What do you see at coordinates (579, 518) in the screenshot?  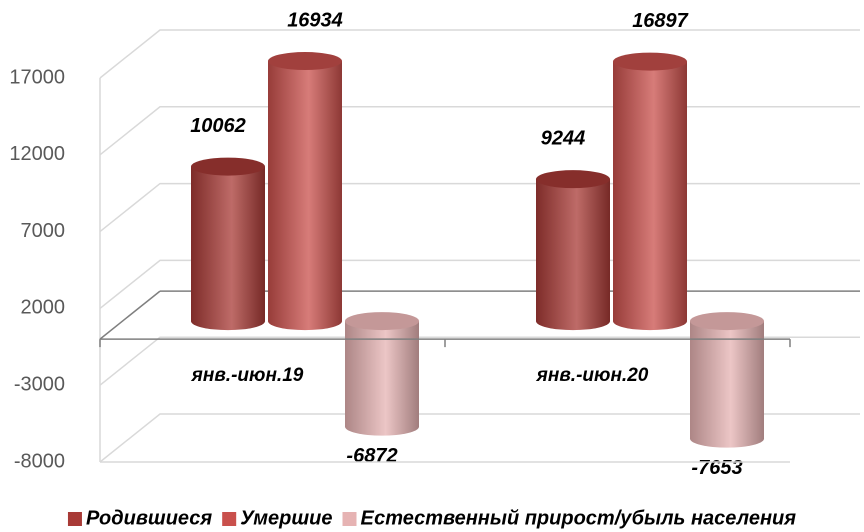 I see `legend-label: Естественный прирост/убыль населения` at bounding box center [579, 518].